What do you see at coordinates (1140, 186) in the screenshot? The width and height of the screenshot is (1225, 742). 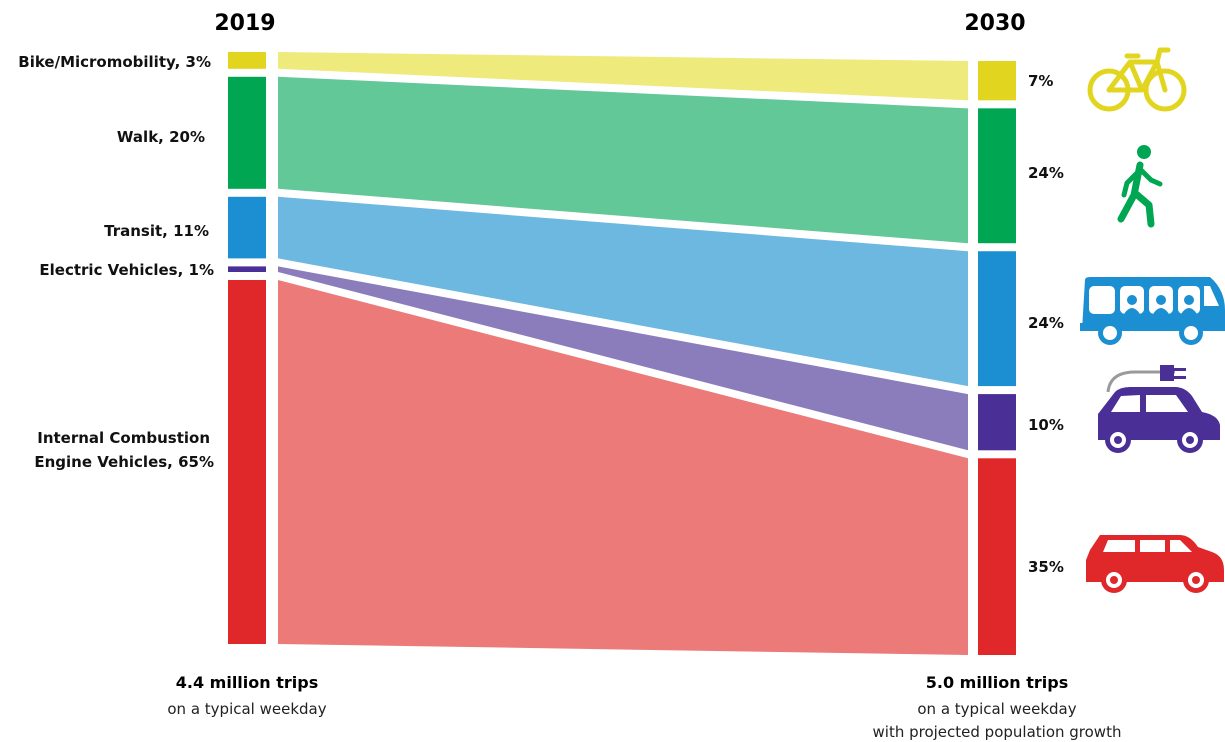 I see `pedestrian-icon` at bounding box center [1140, 186].